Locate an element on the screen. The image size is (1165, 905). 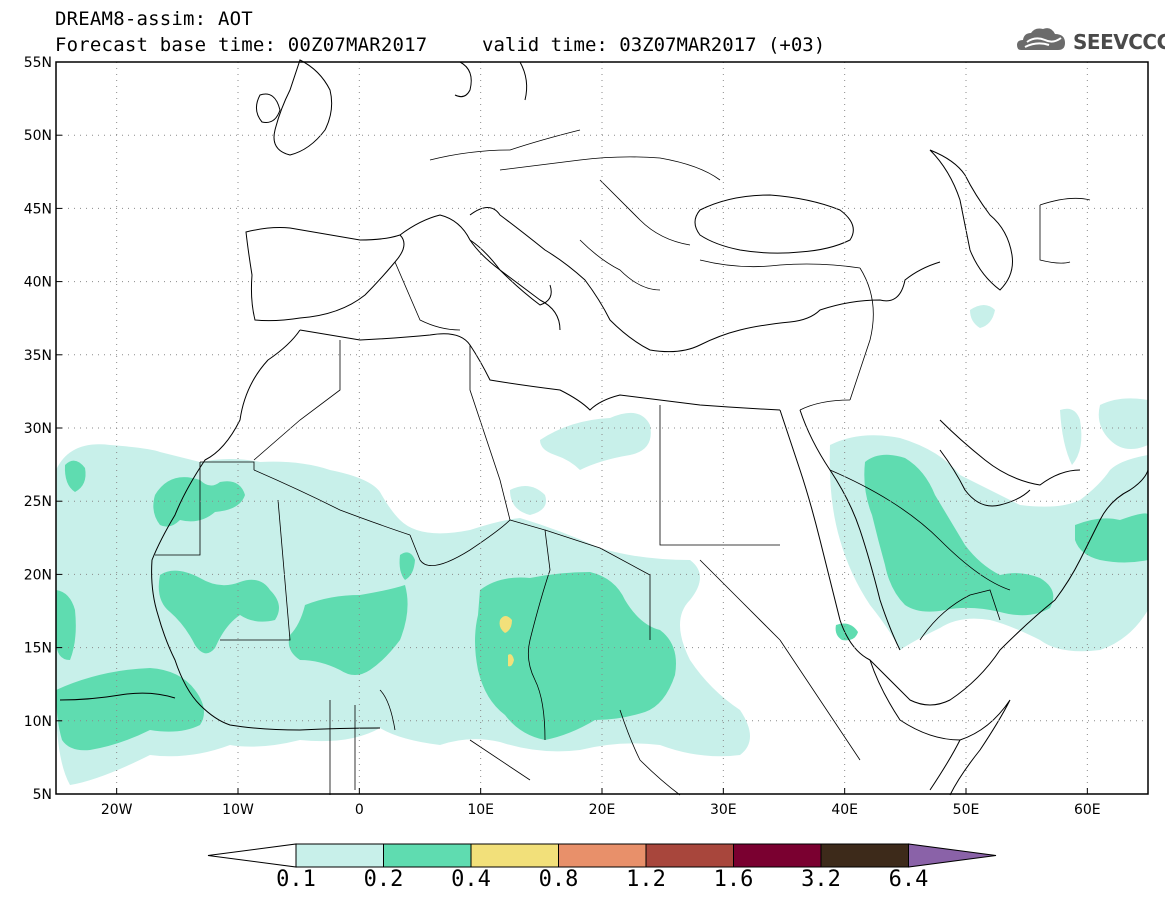
lon-tick-label: 20E is located at coordinates (602, 810).